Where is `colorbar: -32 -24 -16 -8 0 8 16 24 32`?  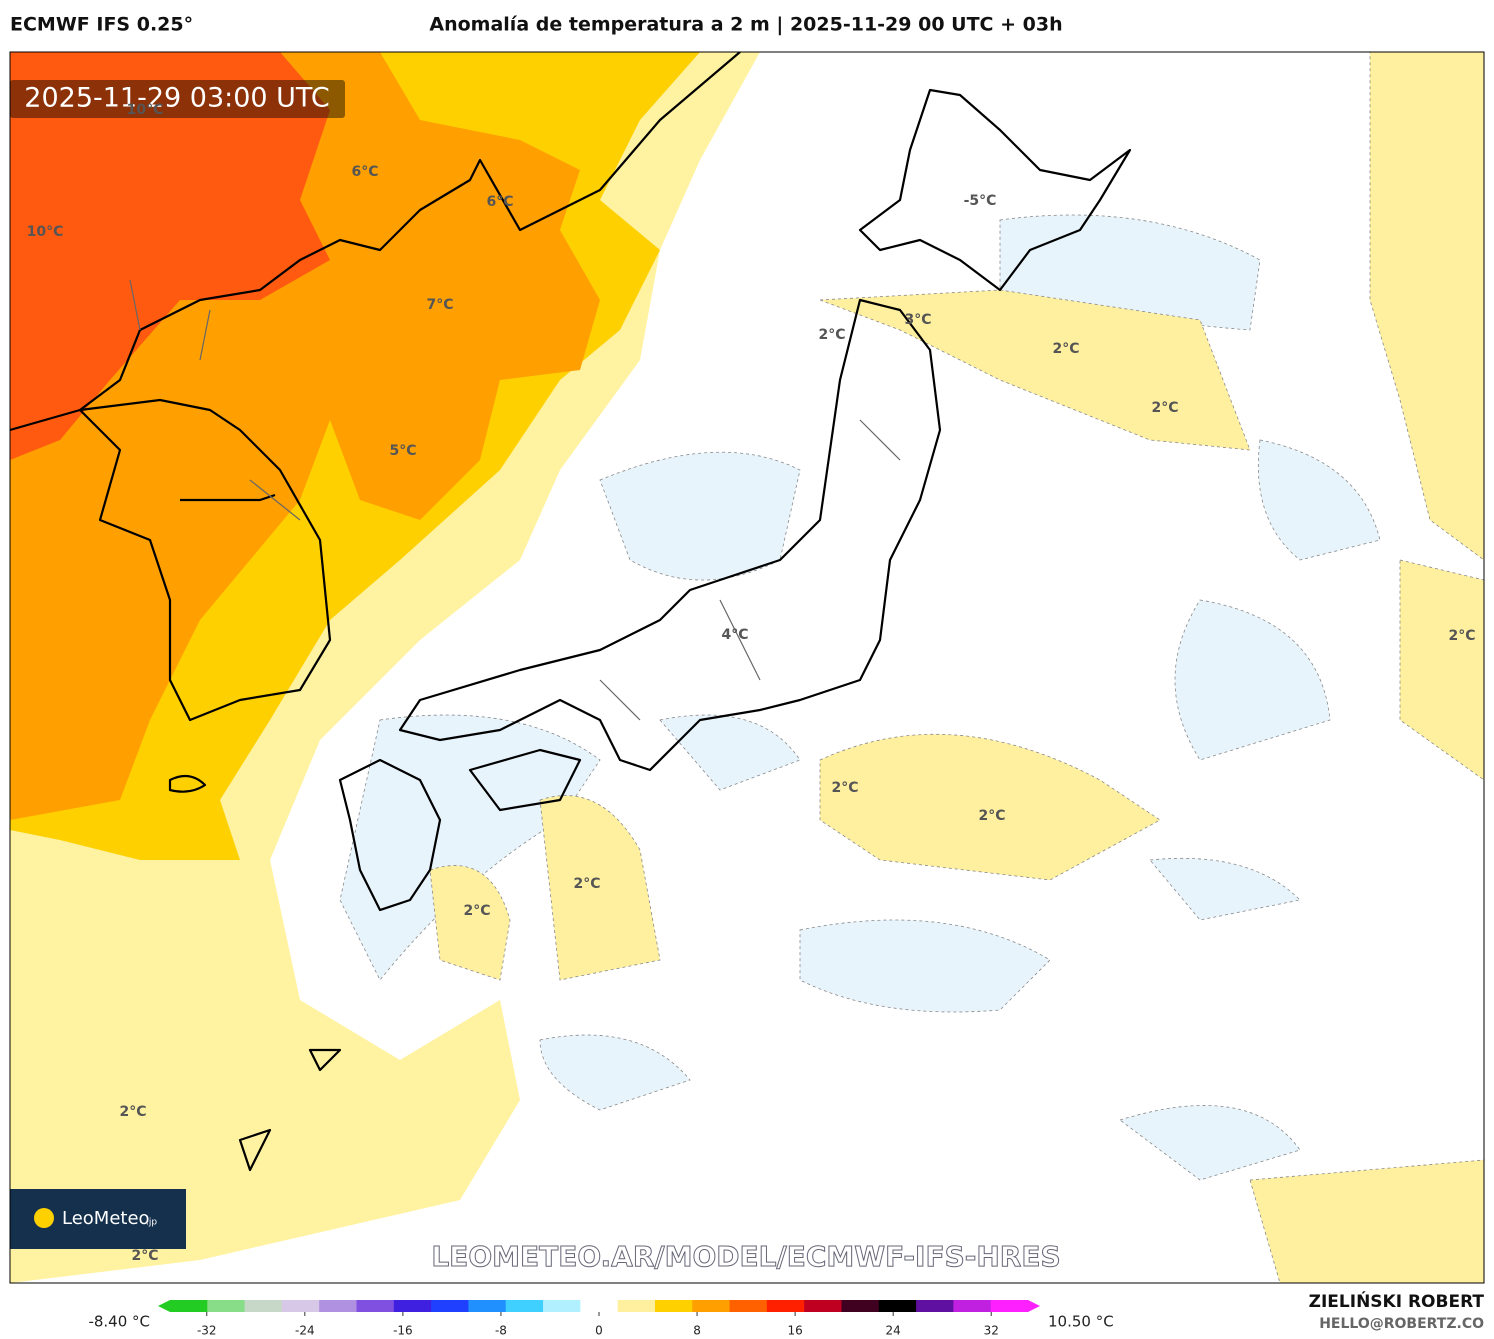 colorbar: -32 -24 -16 -8 0 8 16 24 32 is located at coordinates (599, 1319).